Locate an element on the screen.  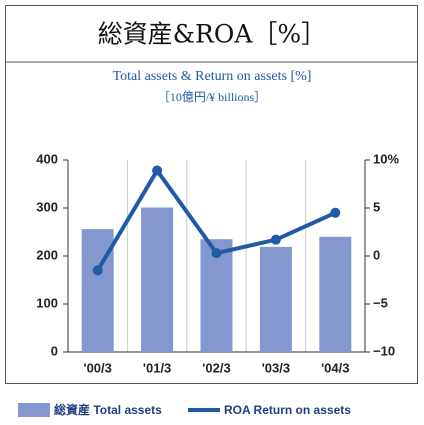
legend-label: 総資産 Total assets is located at coordinates (108, 409).